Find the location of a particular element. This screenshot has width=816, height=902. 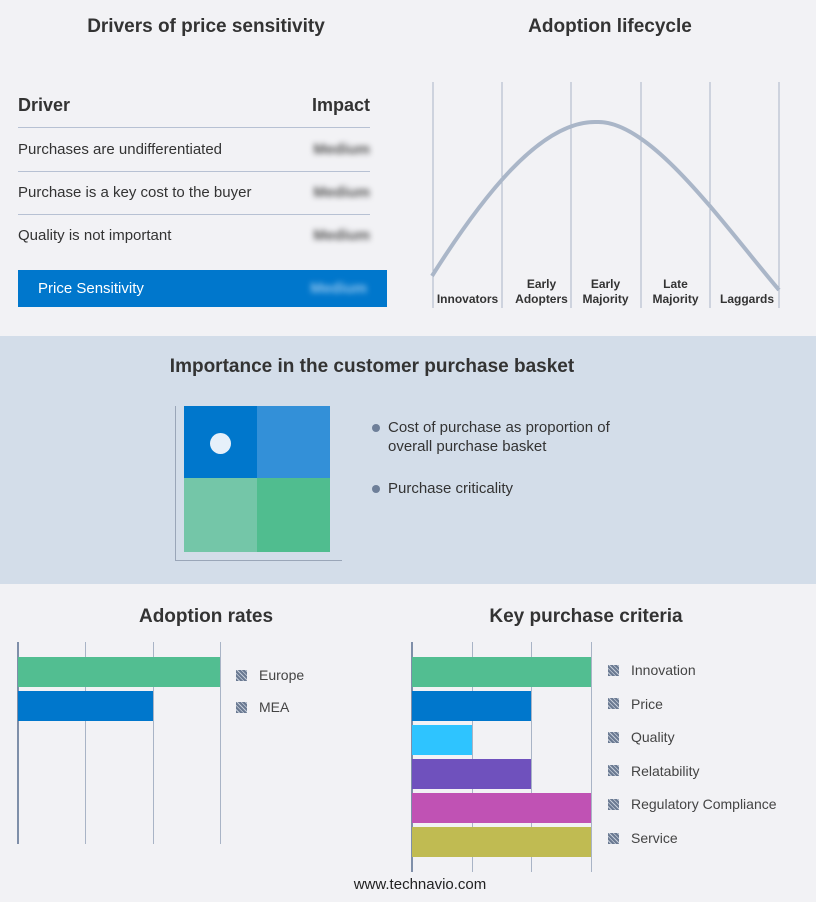

legend-item: Relatability is located at coordinates (653, 771).